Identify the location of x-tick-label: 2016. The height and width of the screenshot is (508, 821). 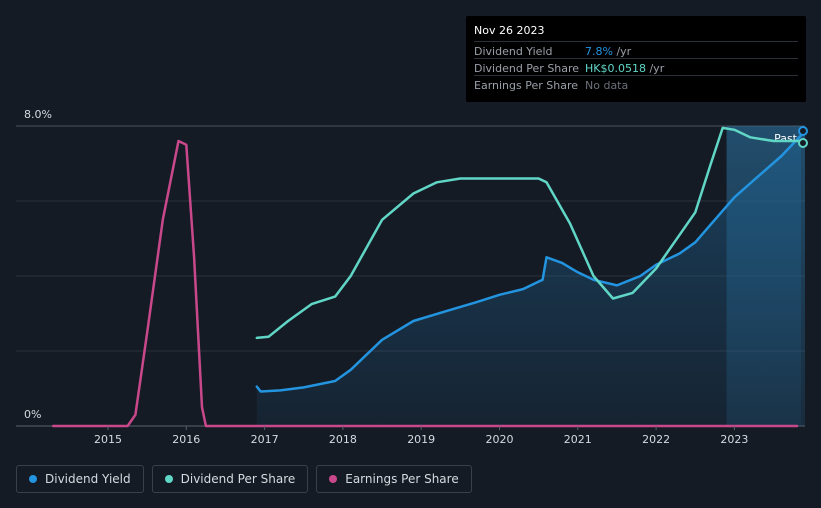
(186, 439).